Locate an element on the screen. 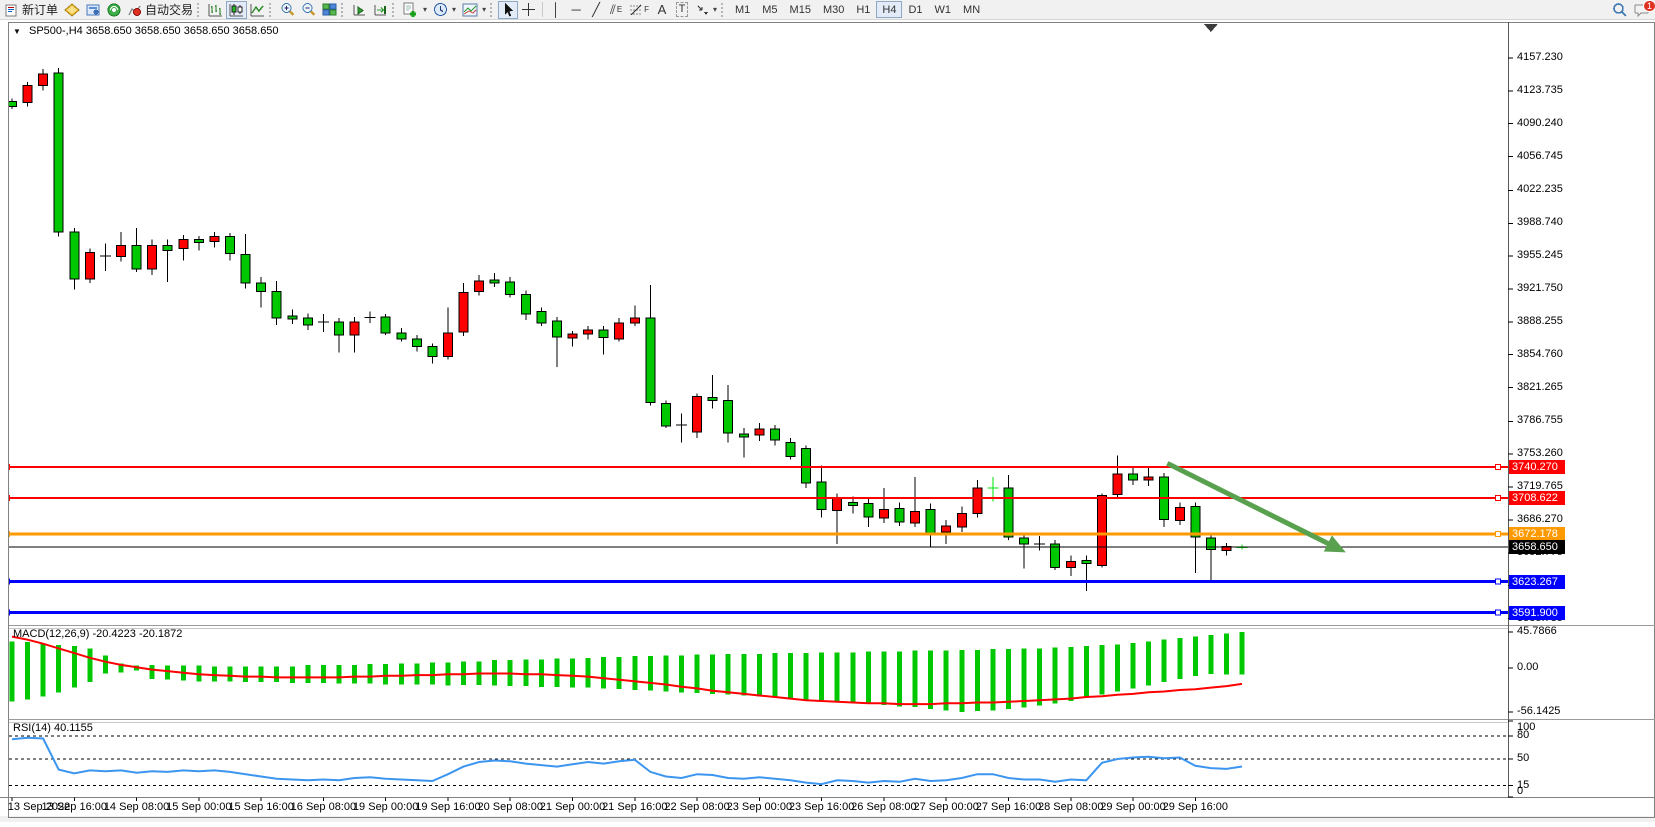 Image resolution: width=1655 pixels, height=827 pixels. line-chart-button is located at coordinates (257, 10).